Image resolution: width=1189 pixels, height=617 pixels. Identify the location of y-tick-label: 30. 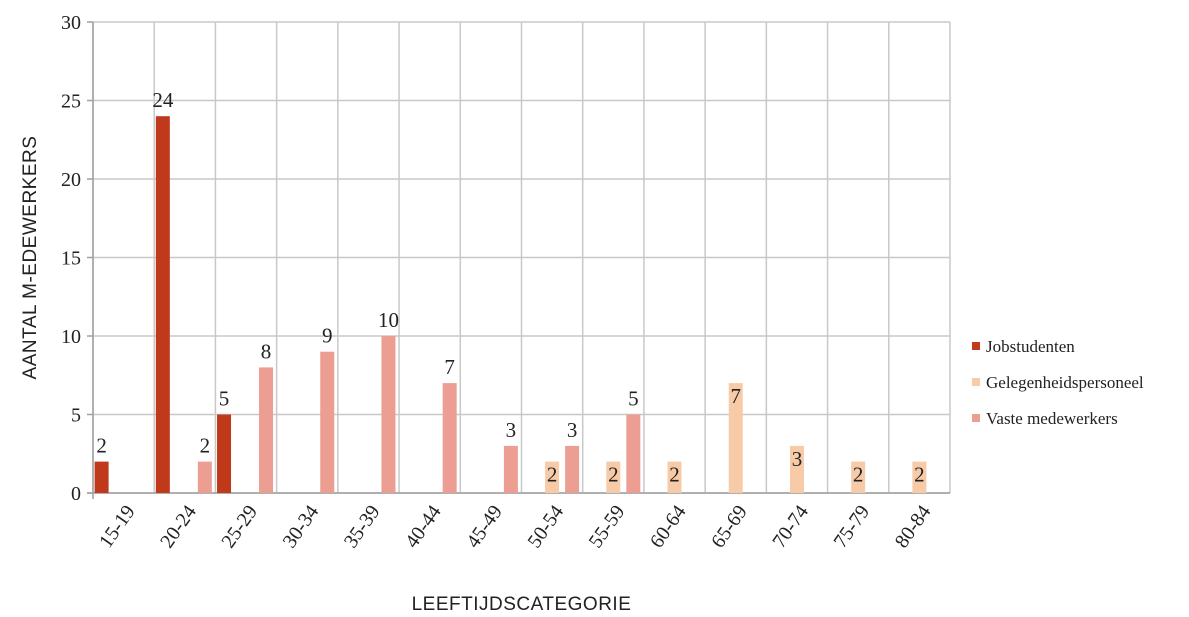
(71, 23).